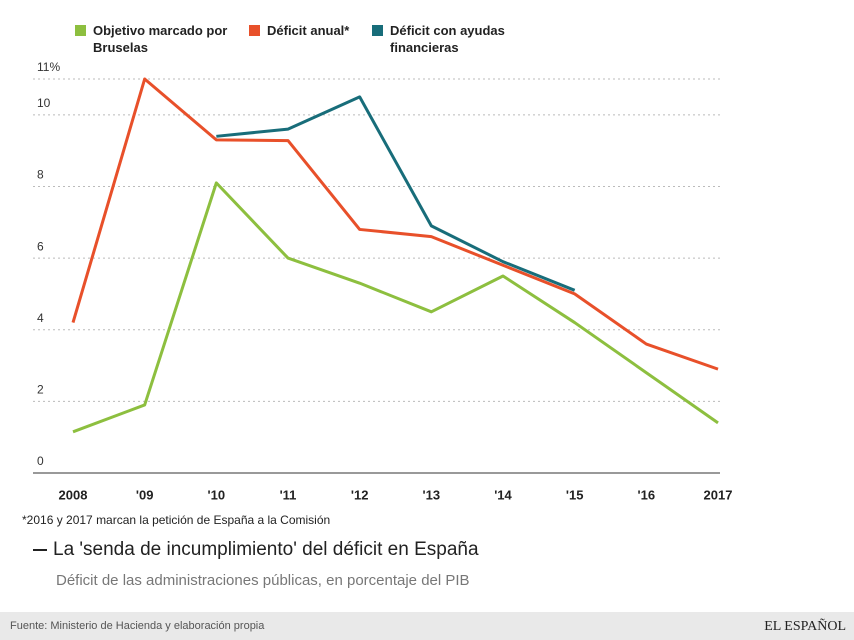 The image size is (854, 640). What do you see at coordinates (647, 494) in the screenshot?
I see `x-tick-label: '16` at bounding box center [647, 494].